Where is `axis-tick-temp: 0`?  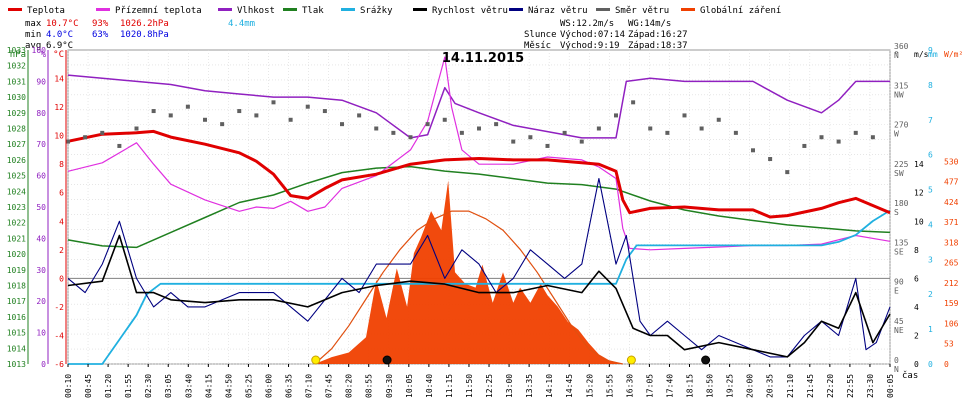
axis-tick-temp: 0 is located at coordinates (61, 278).